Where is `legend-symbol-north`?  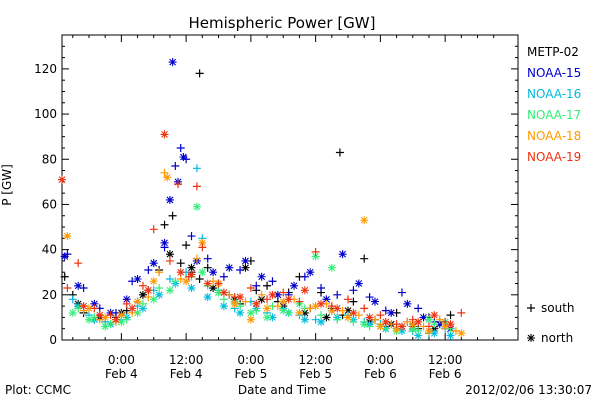
legend-symbol-north is located at coordinates (531, 338).